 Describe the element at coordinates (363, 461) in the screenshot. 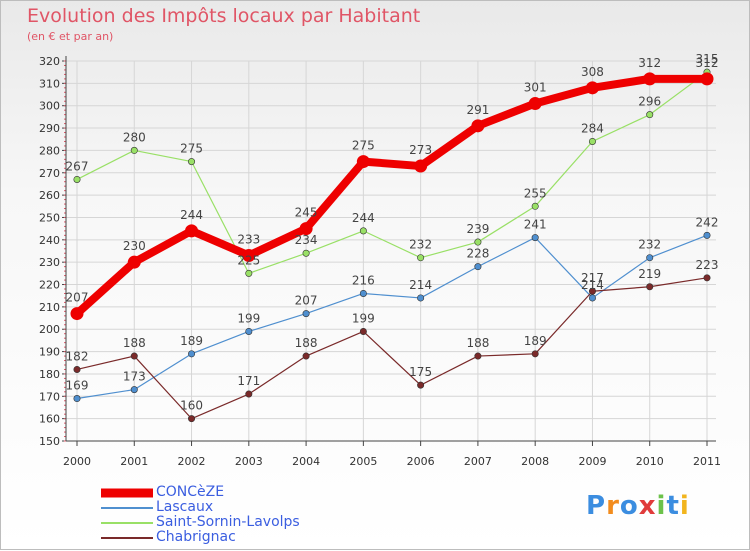

I see `x-tick-label: 2005` at that location.